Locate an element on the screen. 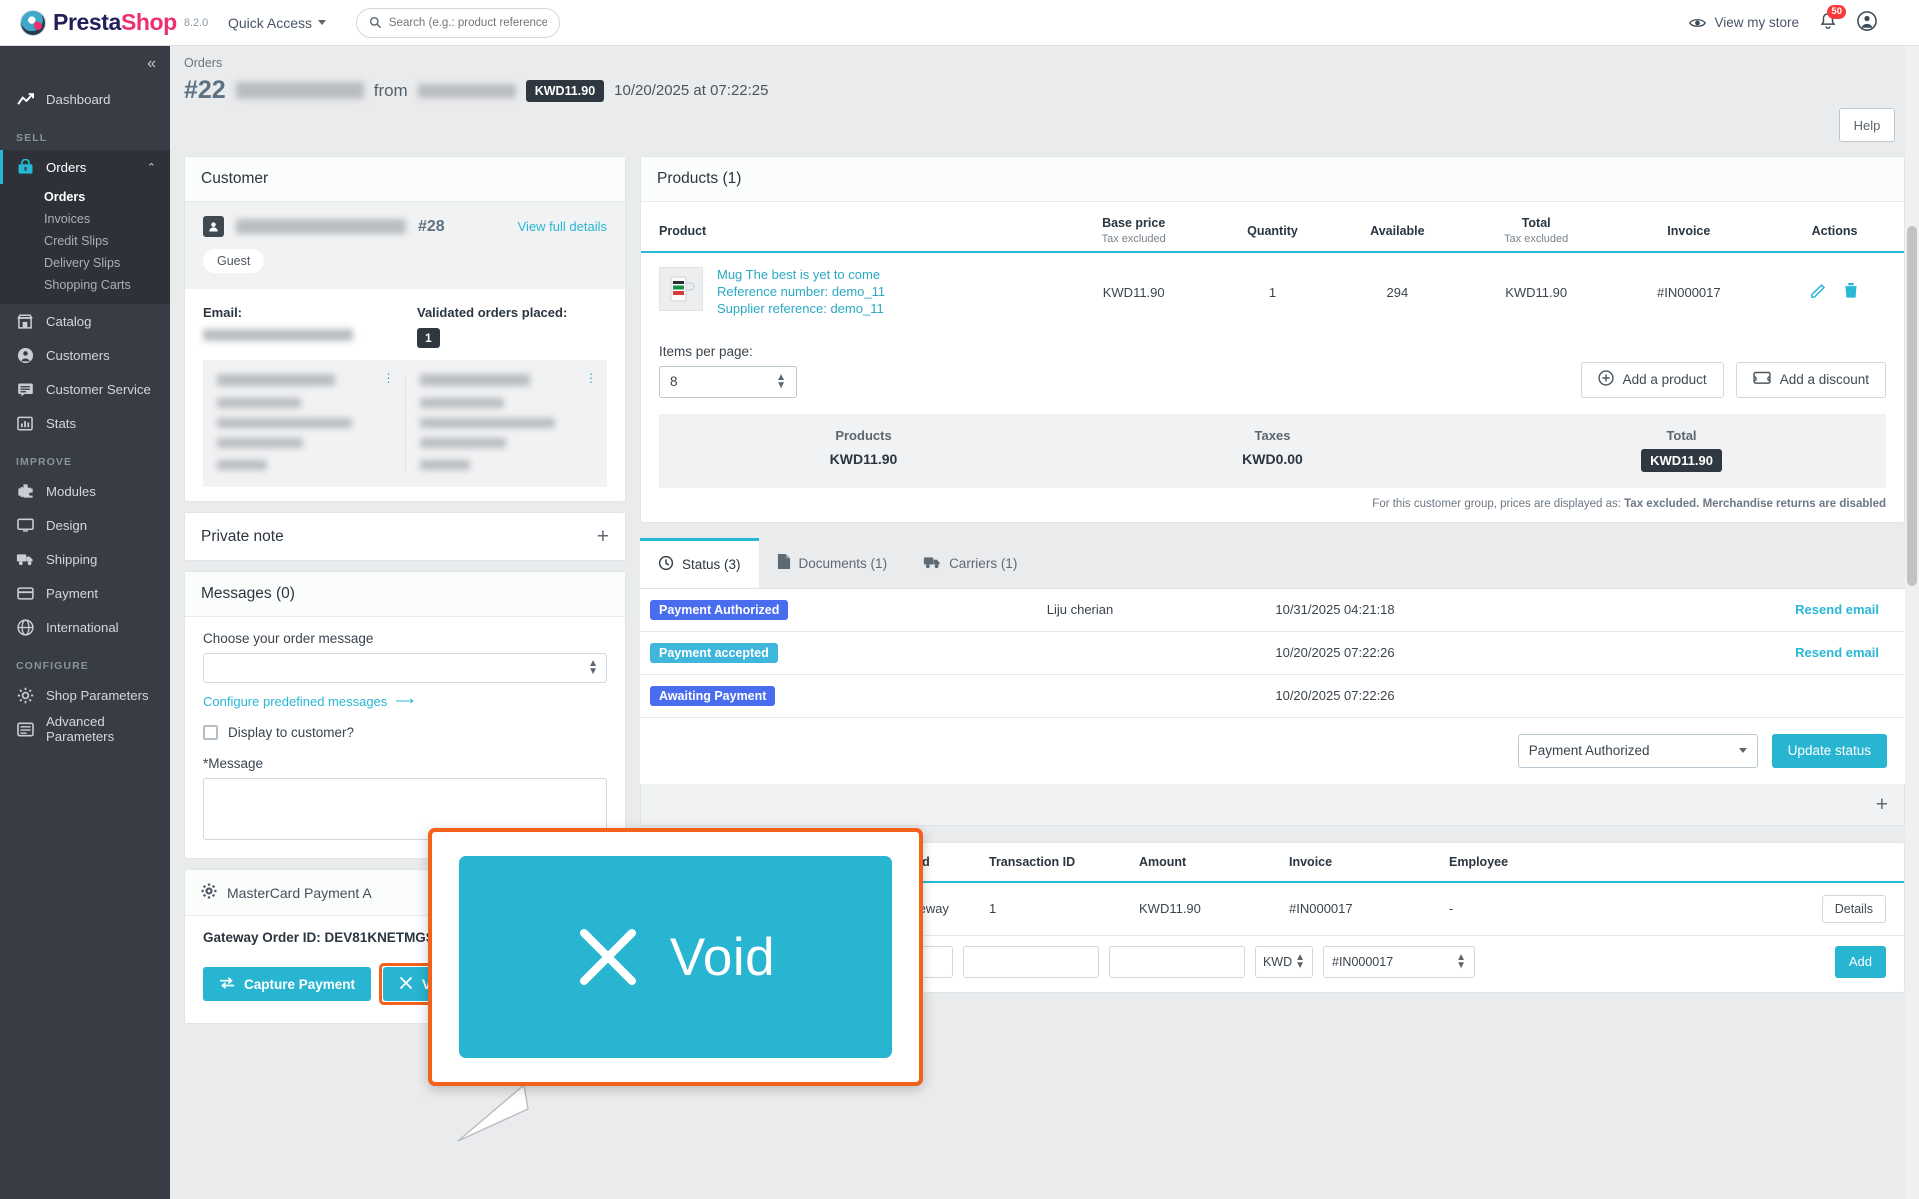 This screenshot has width=1919, height=1199. help-button: Help is located at coordinates (1867, 125).